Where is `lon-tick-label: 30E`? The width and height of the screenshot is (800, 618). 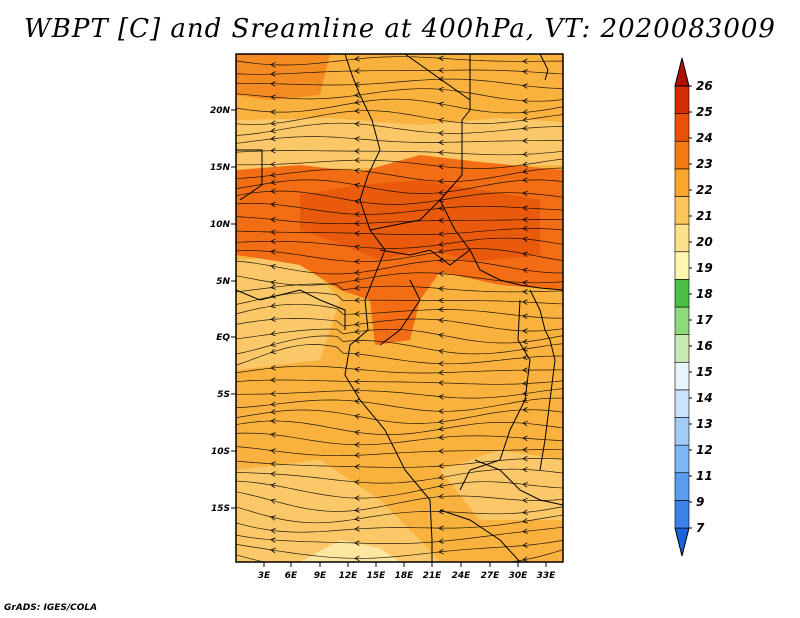
lon-tick-label: 30E is located at coordinates (519, 576).